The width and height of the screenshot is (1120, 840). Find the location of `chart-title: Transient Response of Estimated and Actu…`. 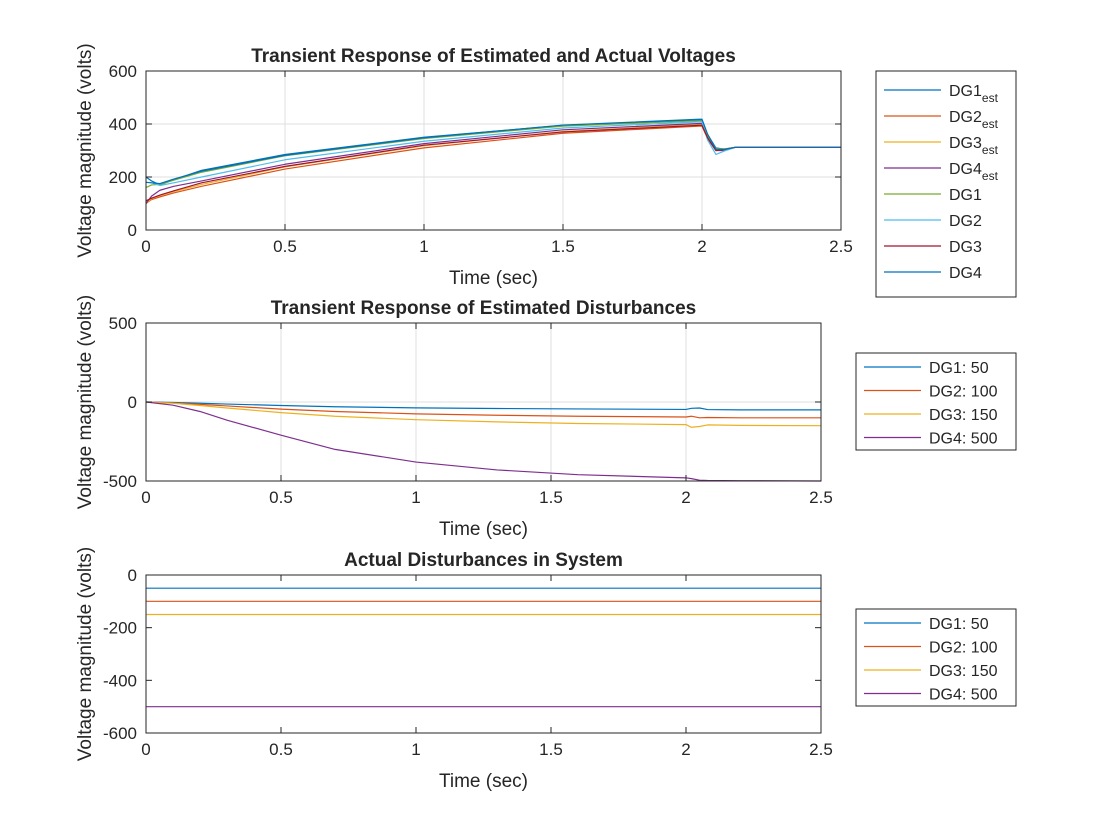

chart-title: Transient Response of Estimated and Actu… is located at coordinates (493, 56).